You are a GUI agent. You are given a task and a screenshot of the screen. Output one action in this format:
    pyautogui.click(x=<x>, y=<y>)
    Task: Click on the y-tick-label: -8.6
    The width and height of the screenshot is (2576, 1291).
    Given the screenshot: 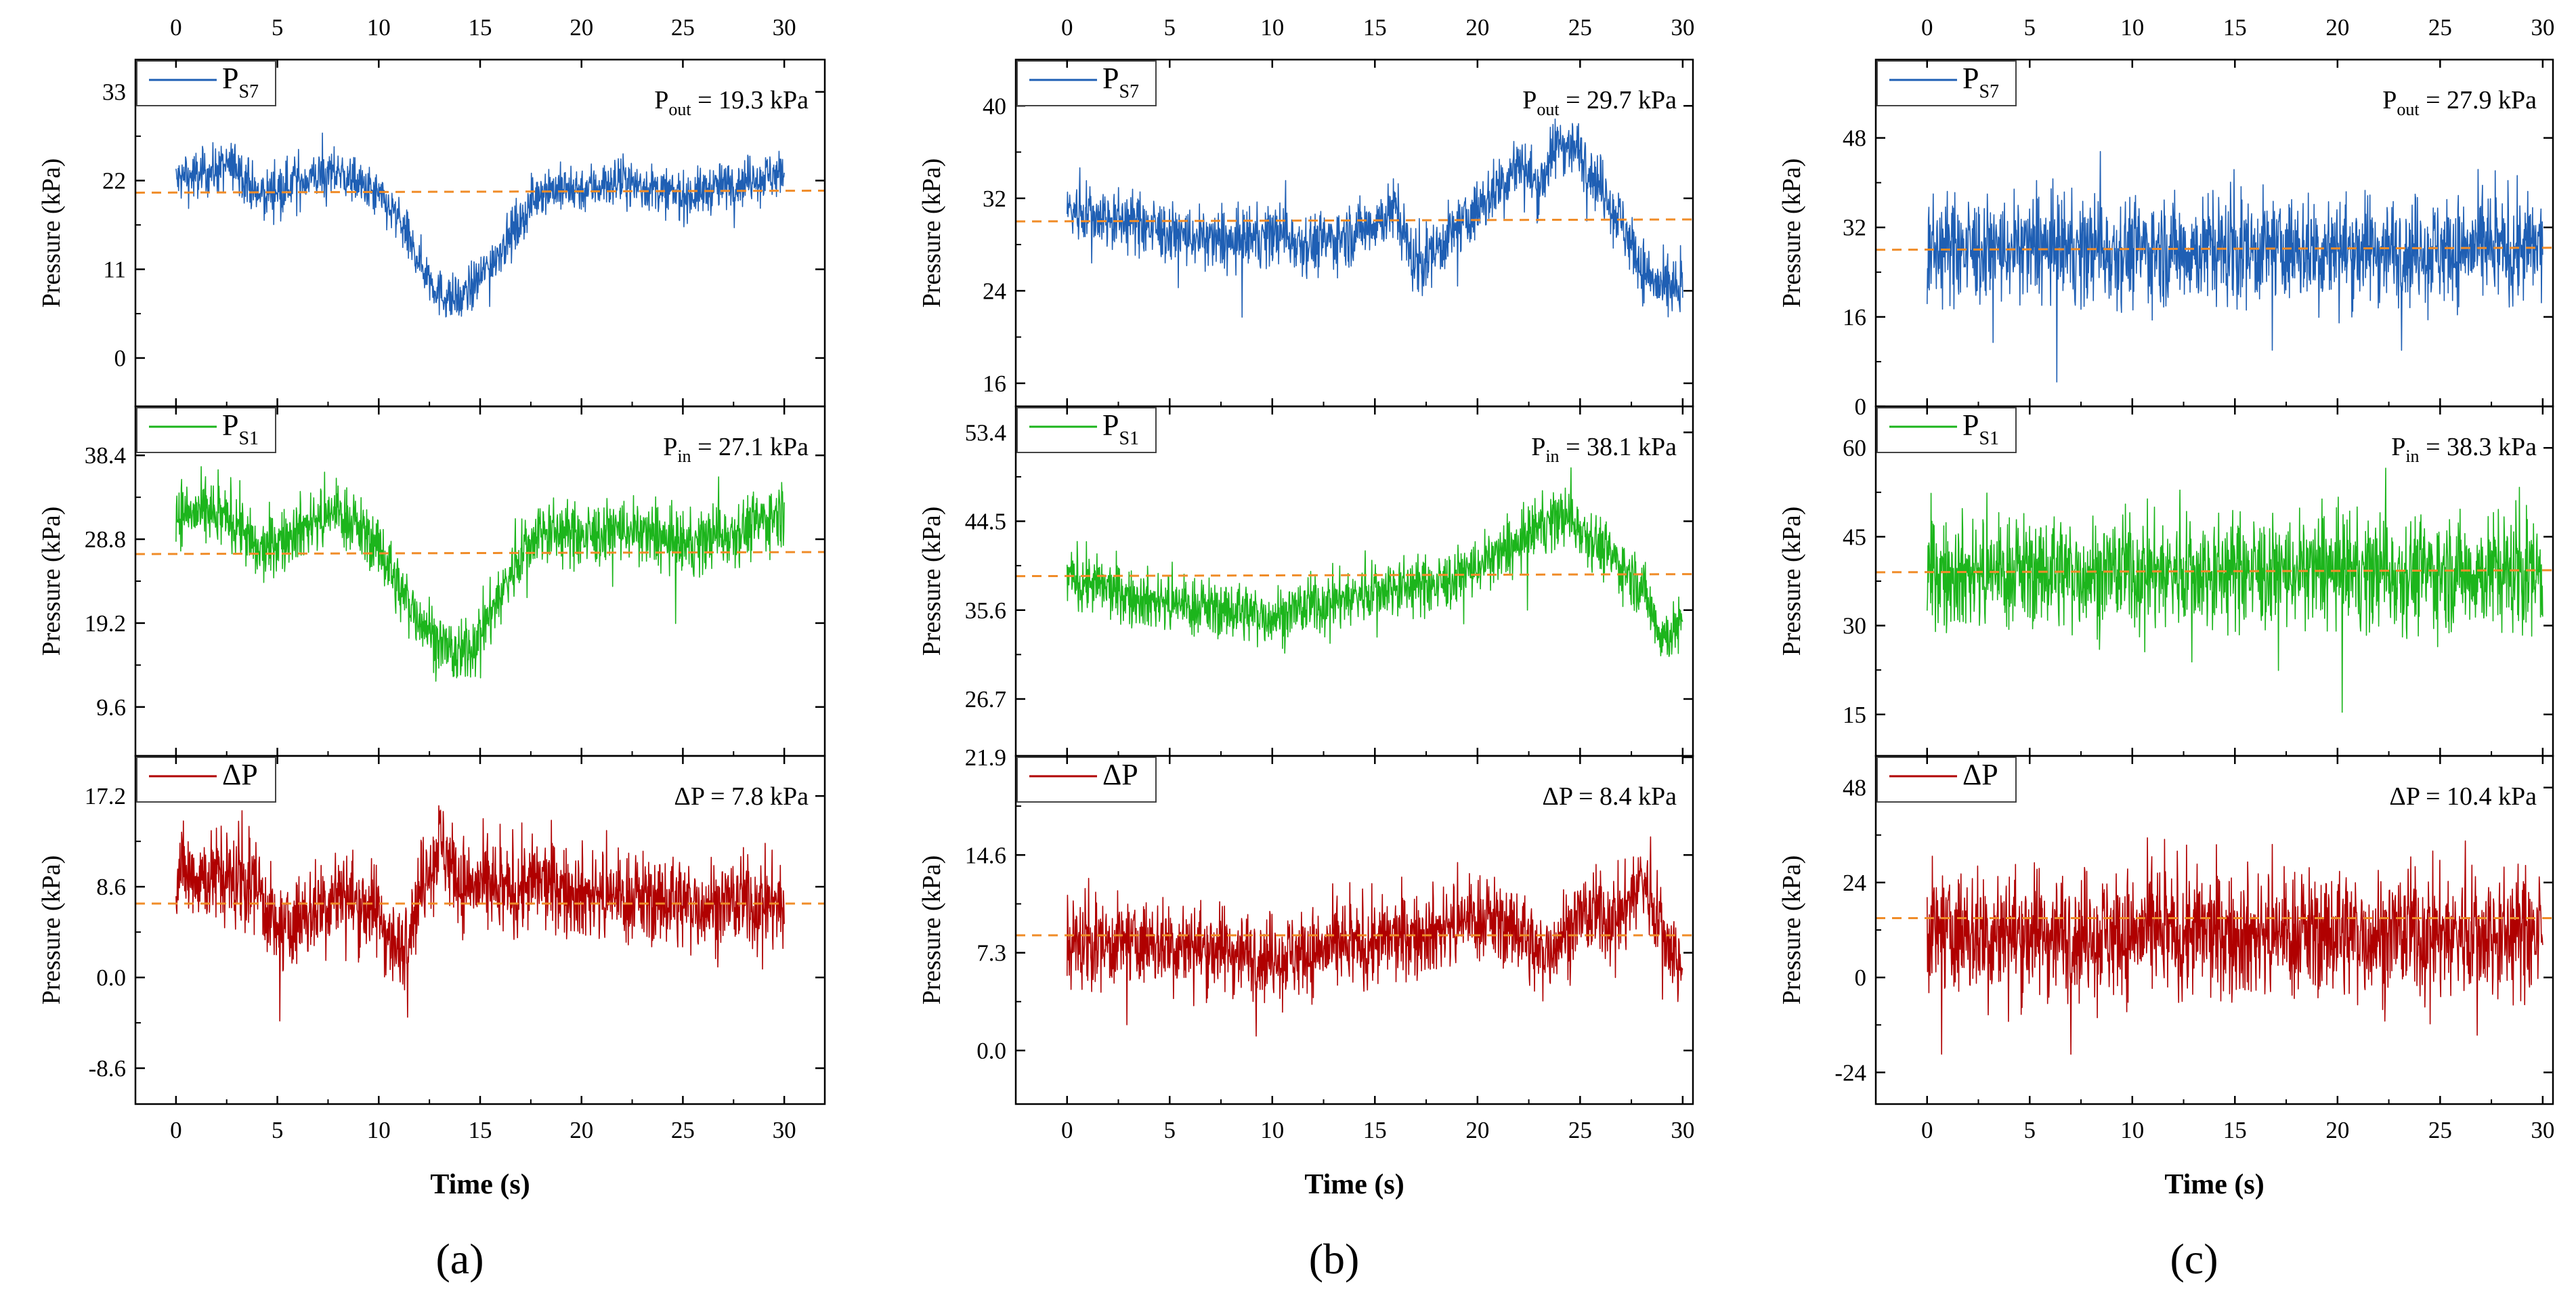 What is the action you would take?
    pyautogui.click(x=107, y=1068)
    